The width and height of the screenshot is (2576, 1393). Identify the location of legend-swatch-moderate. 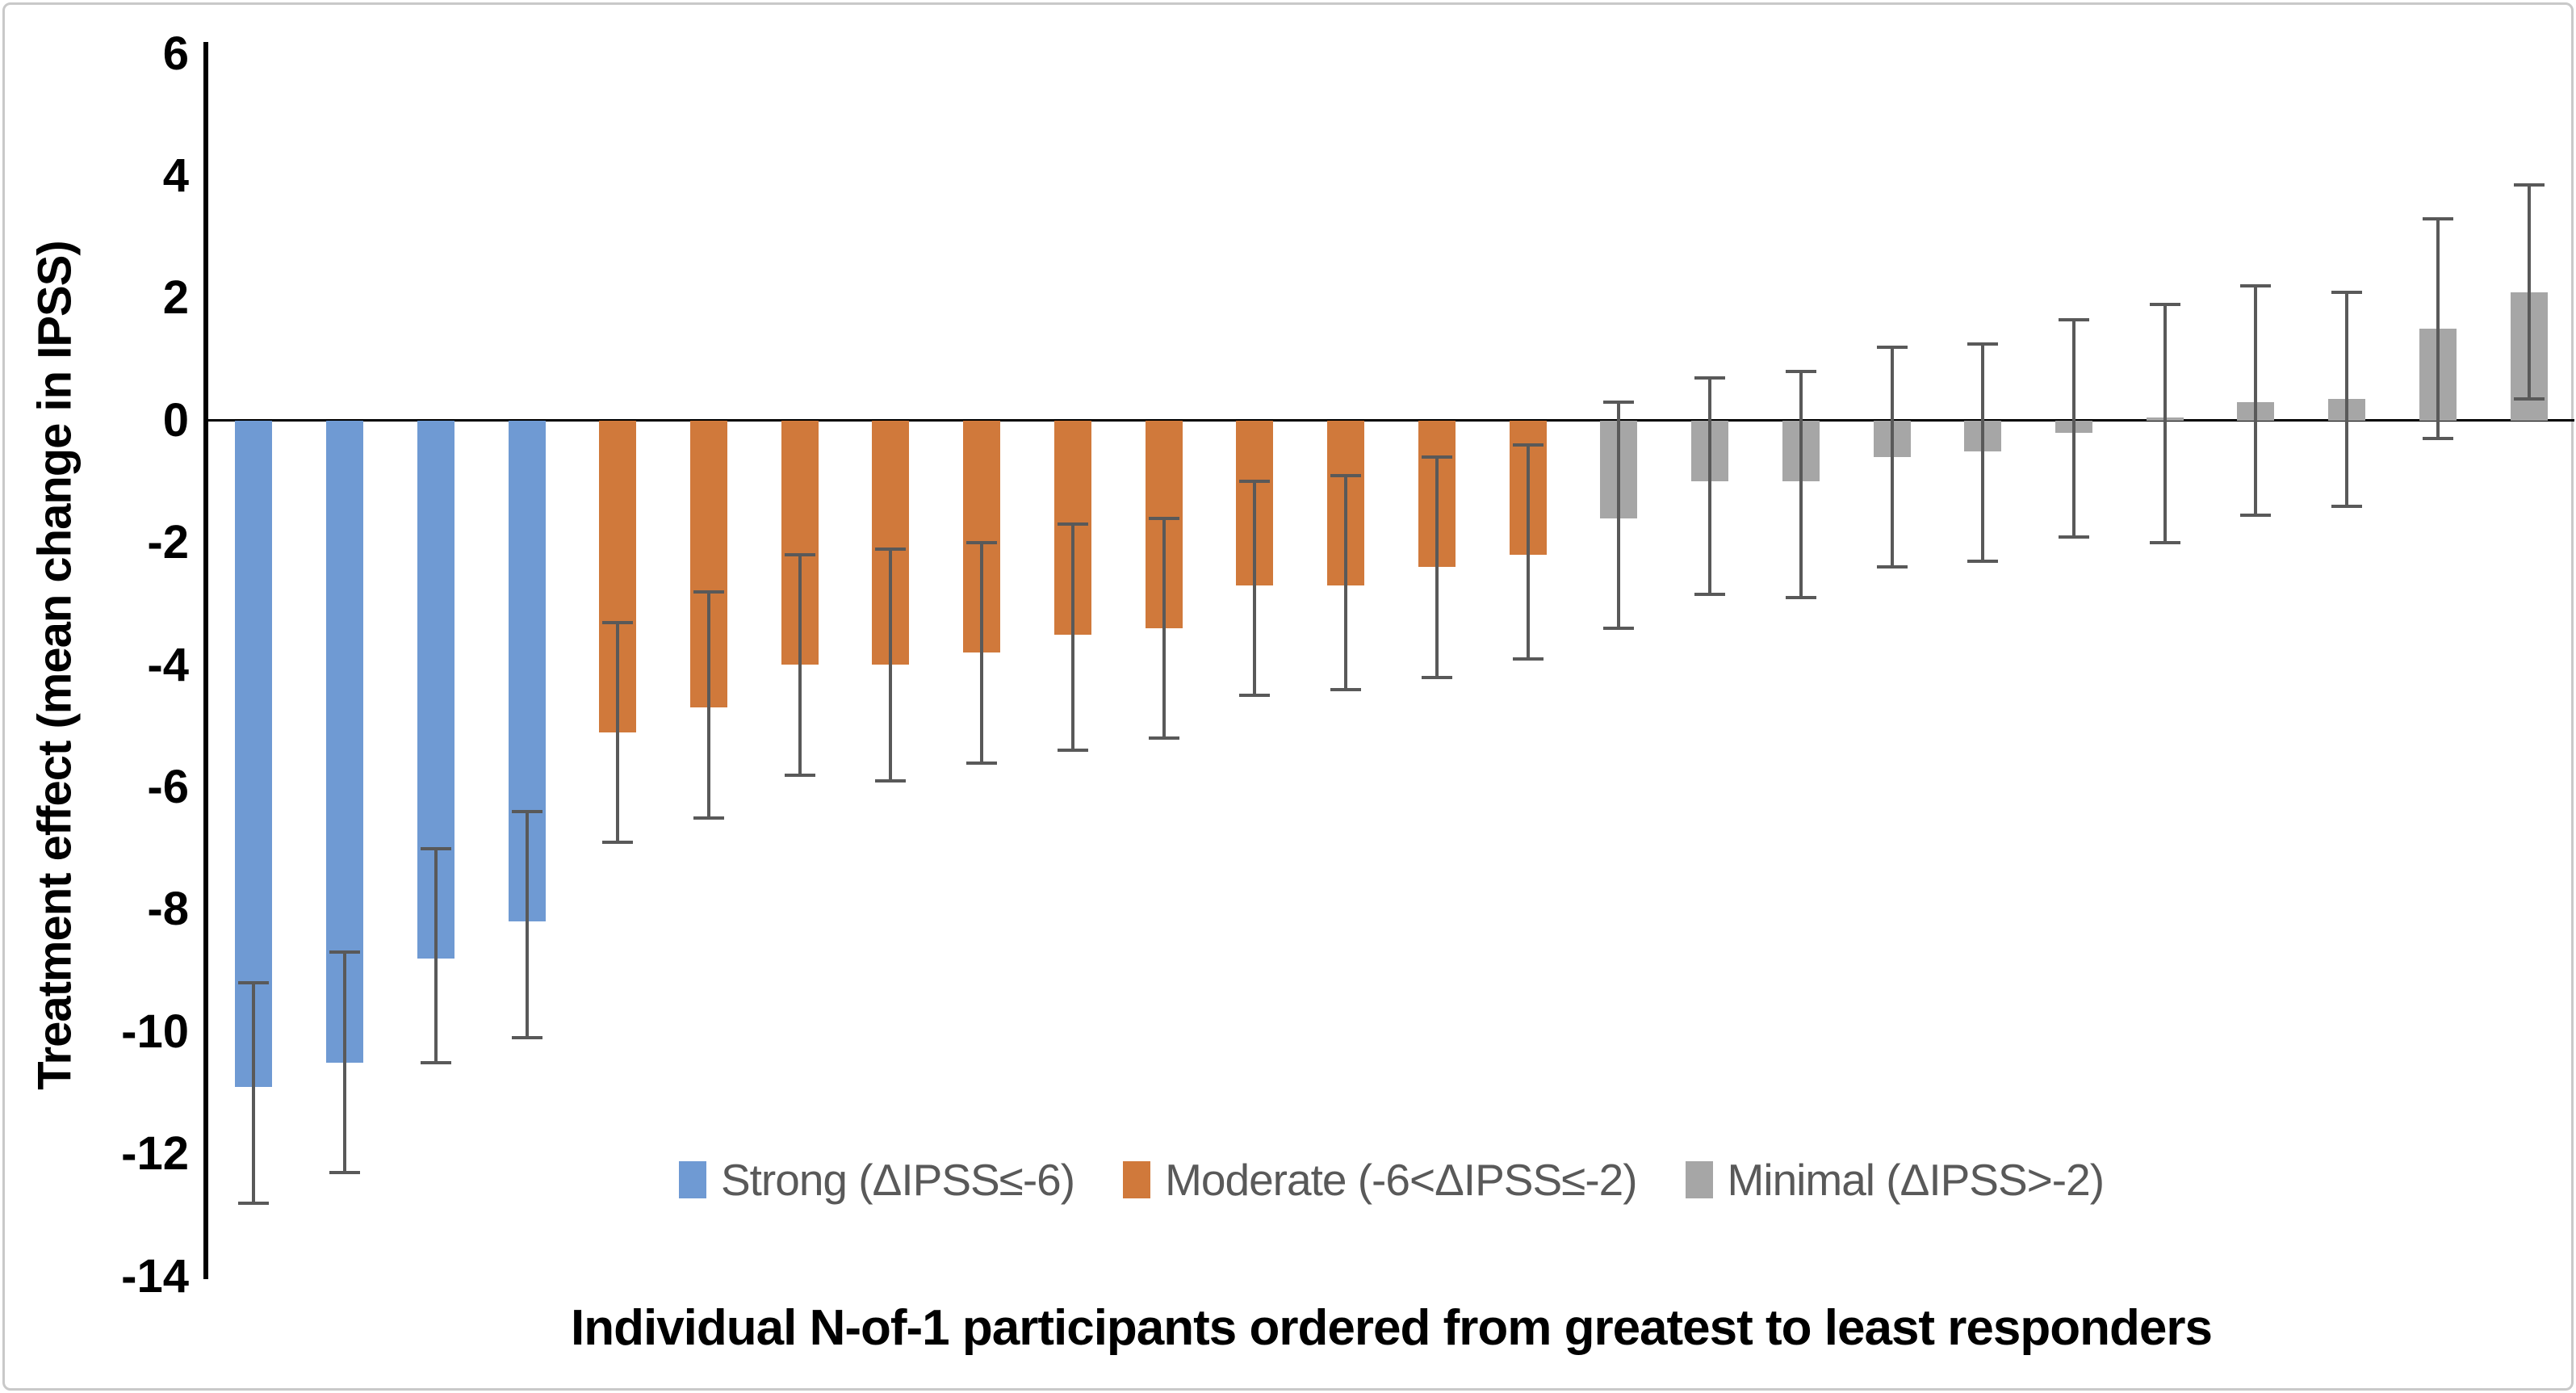
(1137, 1179).